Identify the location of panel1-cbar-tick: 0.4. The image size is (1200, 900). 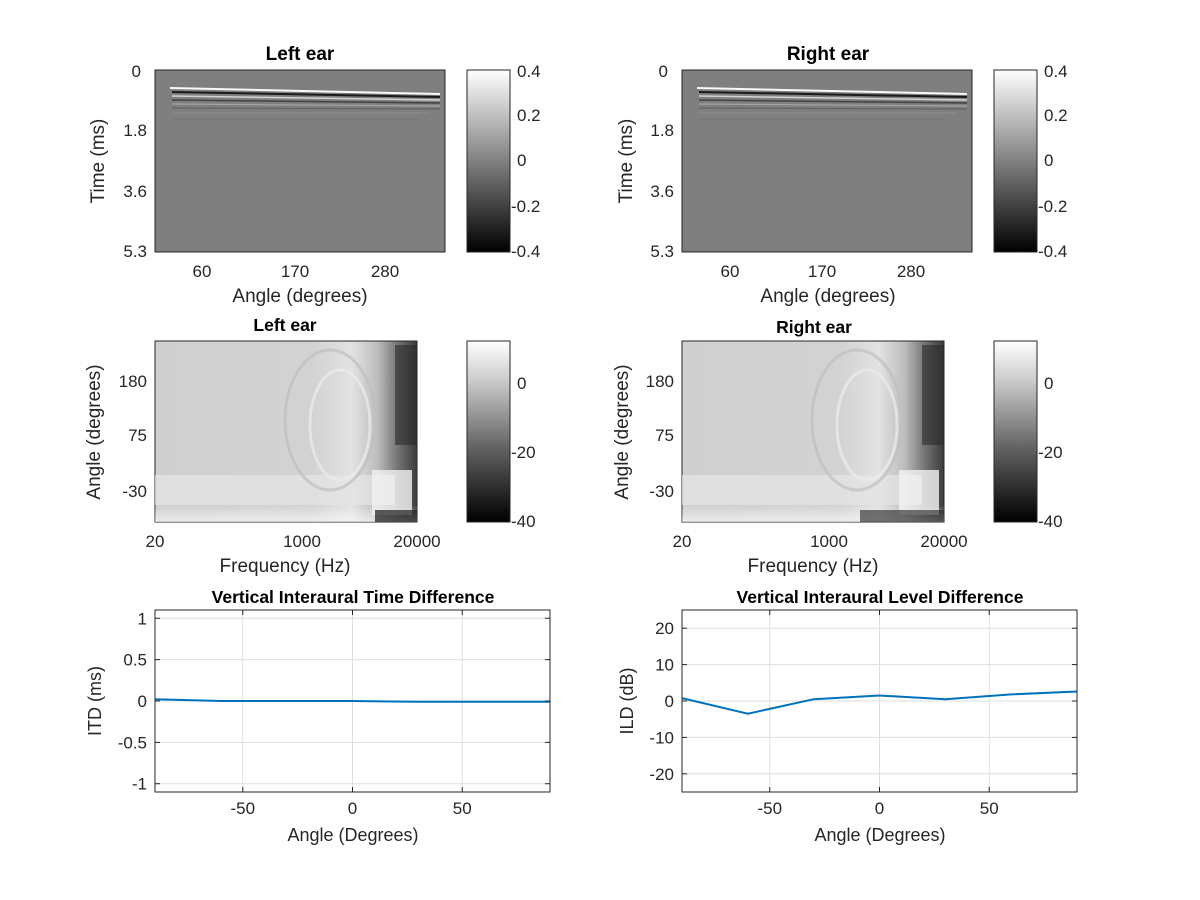
(529, 71).